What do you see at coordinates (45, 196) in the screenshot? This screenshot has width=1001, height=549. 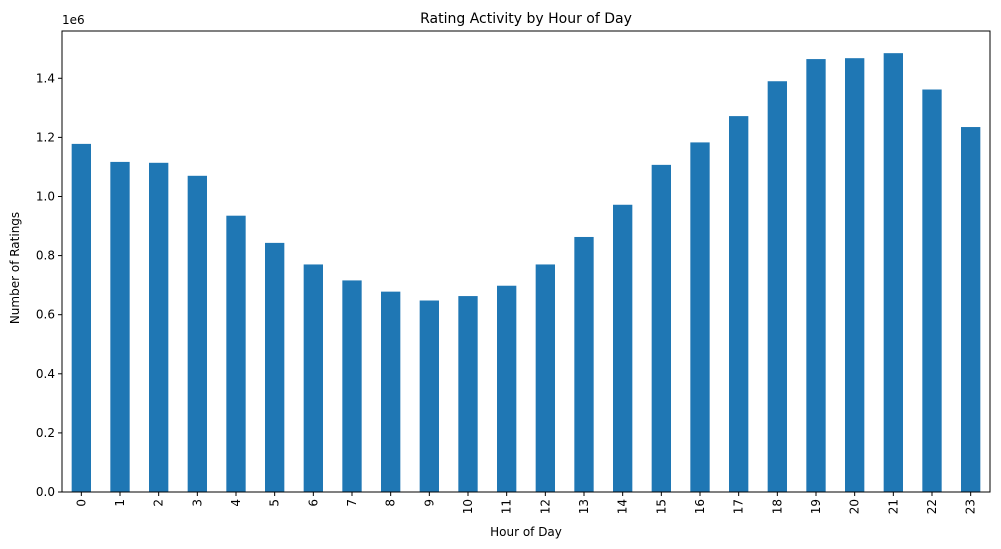 I see `y-tick-label: 1.0` at bounding box center [45, 196].